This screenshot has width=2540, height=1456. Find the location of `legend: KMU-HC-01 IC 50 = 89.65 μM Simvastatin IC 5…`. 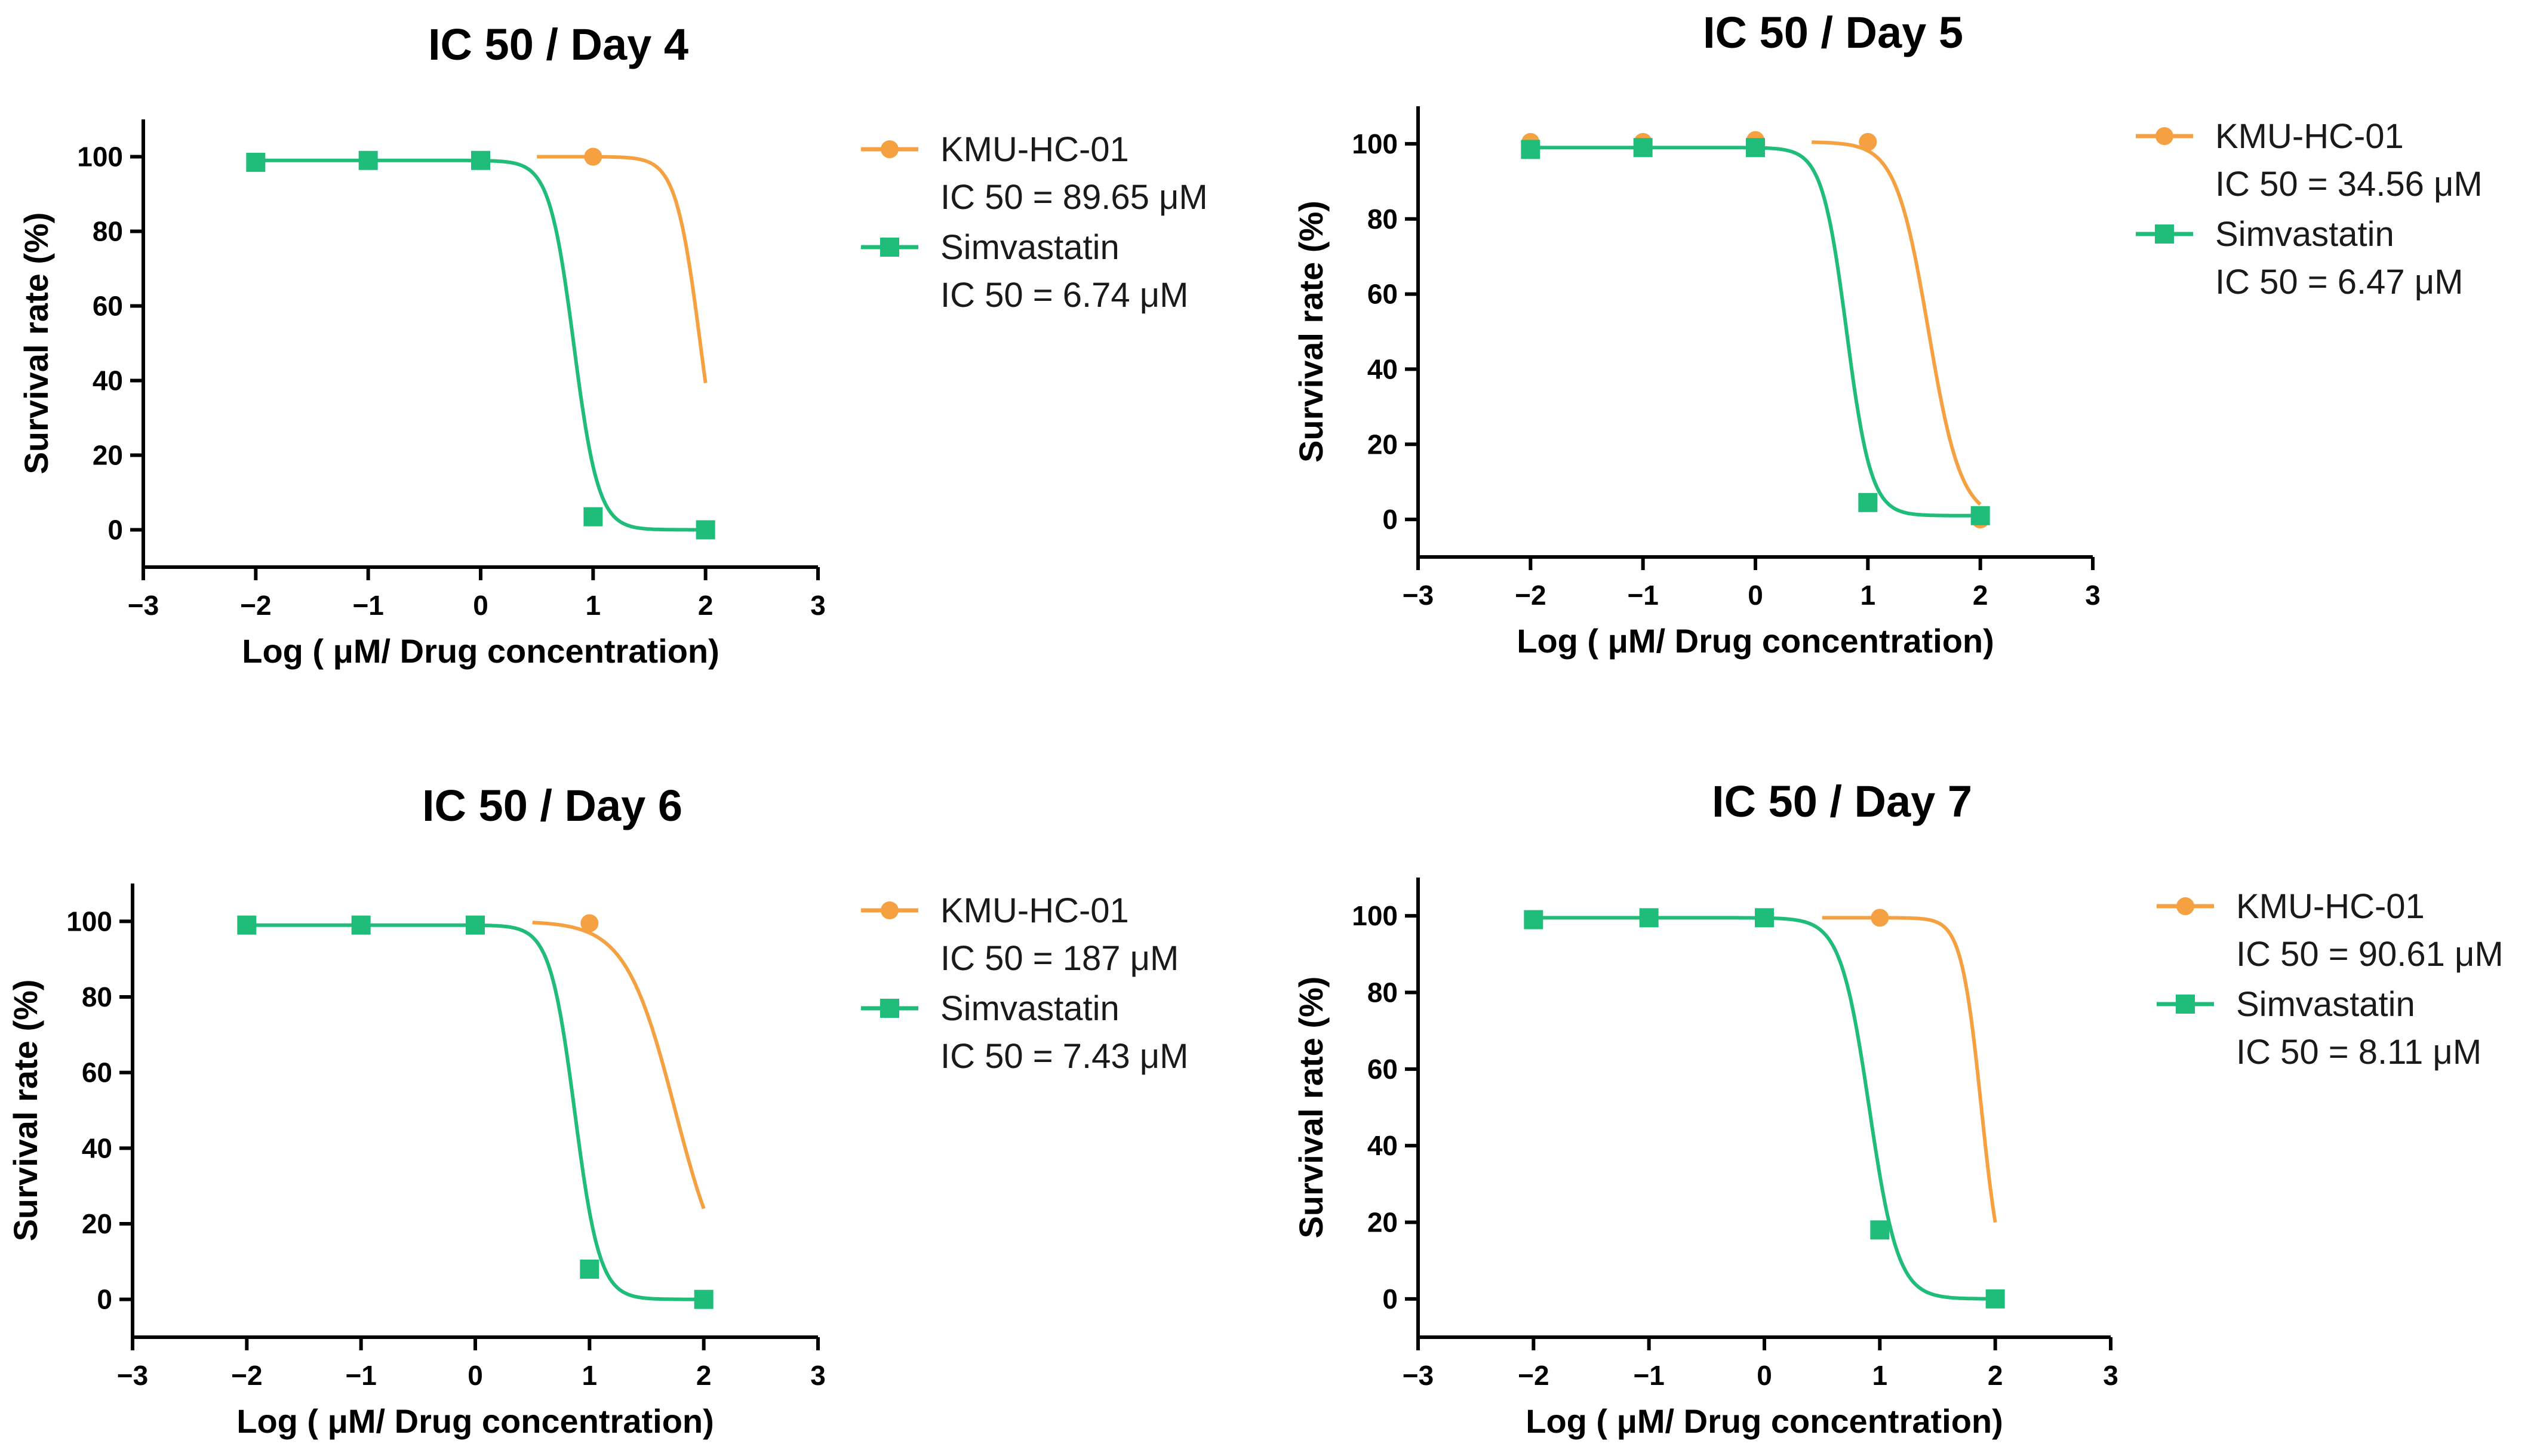

legend: KMU-HC-01 IC 50 = 89.65 μM Simvastatin IC 5… is located at coordinates (1034, 222).